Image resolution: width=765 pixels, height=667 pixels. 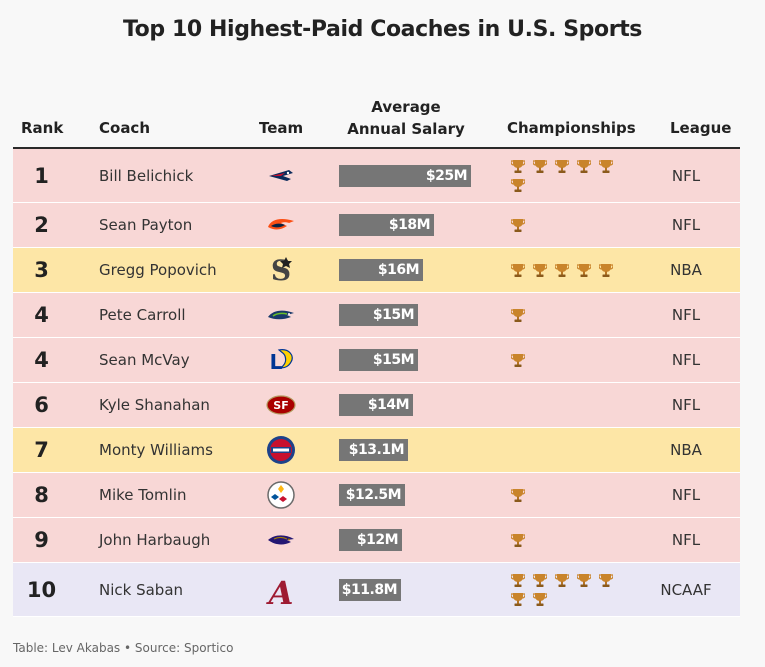 What do you see at coordinates (143, 495) in the screenshot?
I see `coach-name: Mike Tomlin` at bounding box center [143, 495].